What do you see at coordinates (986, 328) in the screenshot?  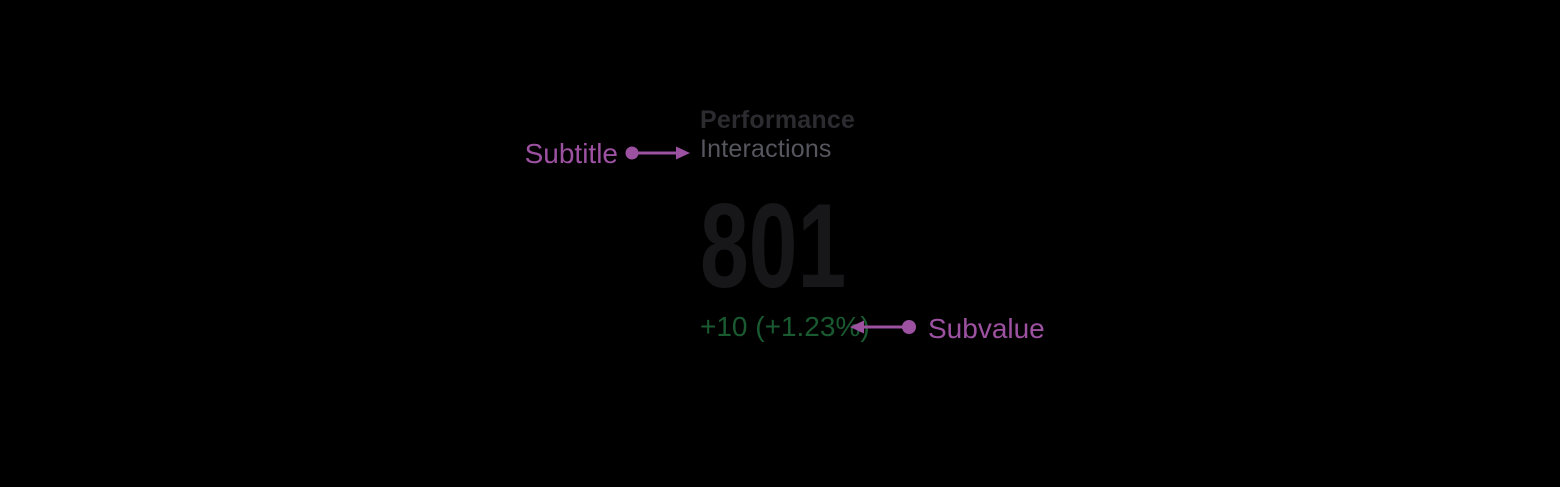 I see `annotation-label-subvalue: Subvalue` at bounding box center [986, 328].